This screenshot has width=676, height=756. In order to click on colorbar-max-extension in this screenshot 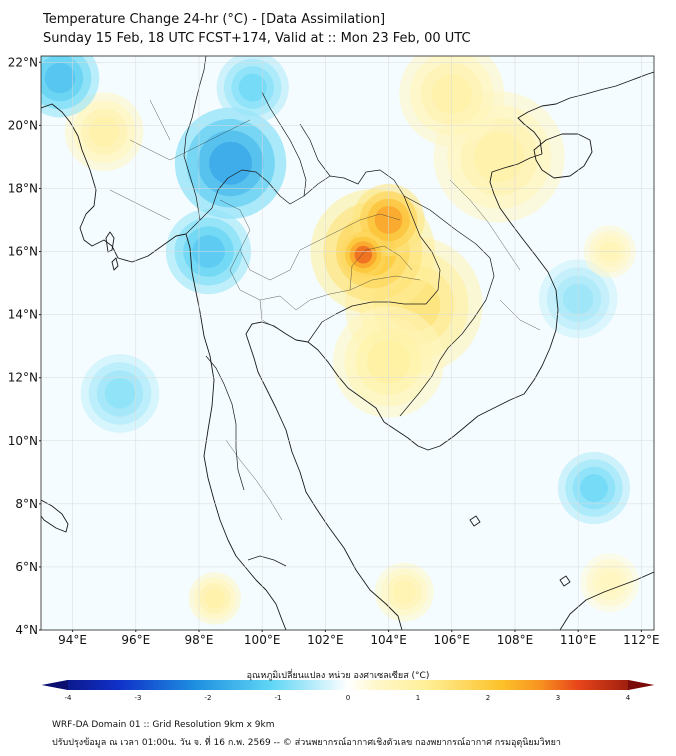, I will do `click(641, 685)`.